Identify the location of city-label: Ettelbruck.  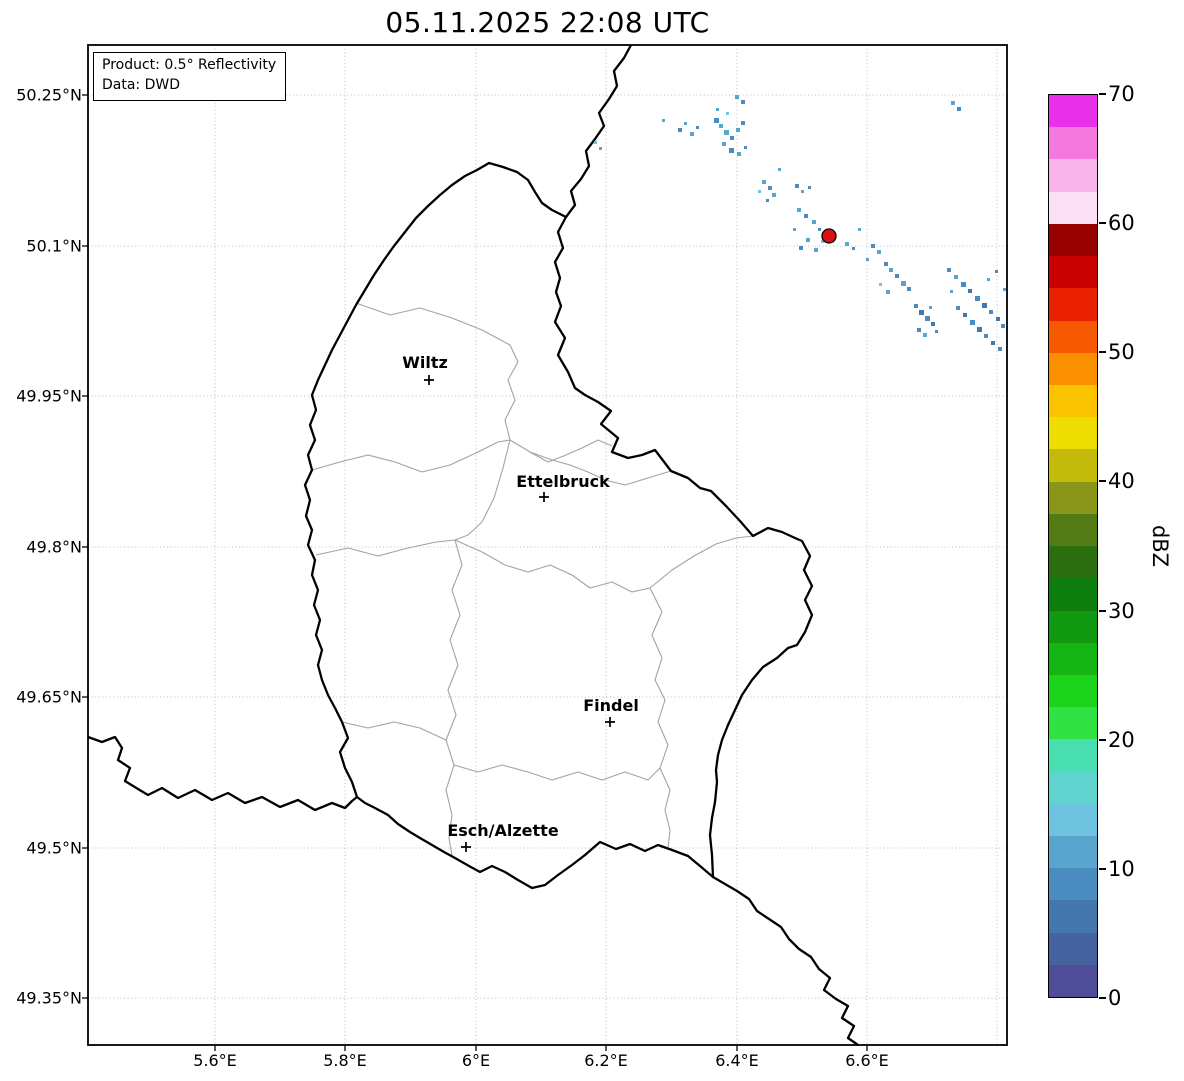
(563, 481).